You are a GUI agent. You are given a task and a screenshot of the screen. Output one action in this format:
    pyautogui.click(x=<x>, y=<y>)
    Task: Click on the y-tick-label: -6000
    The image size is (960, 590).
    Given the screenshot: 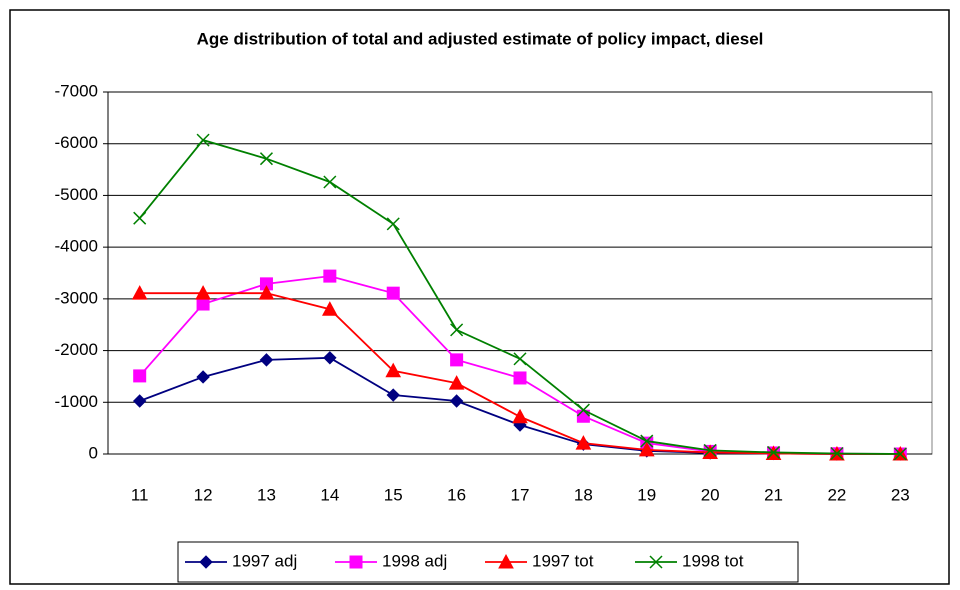 What is the action you would take?
    pyautogui.click(x=76, y=142)
    